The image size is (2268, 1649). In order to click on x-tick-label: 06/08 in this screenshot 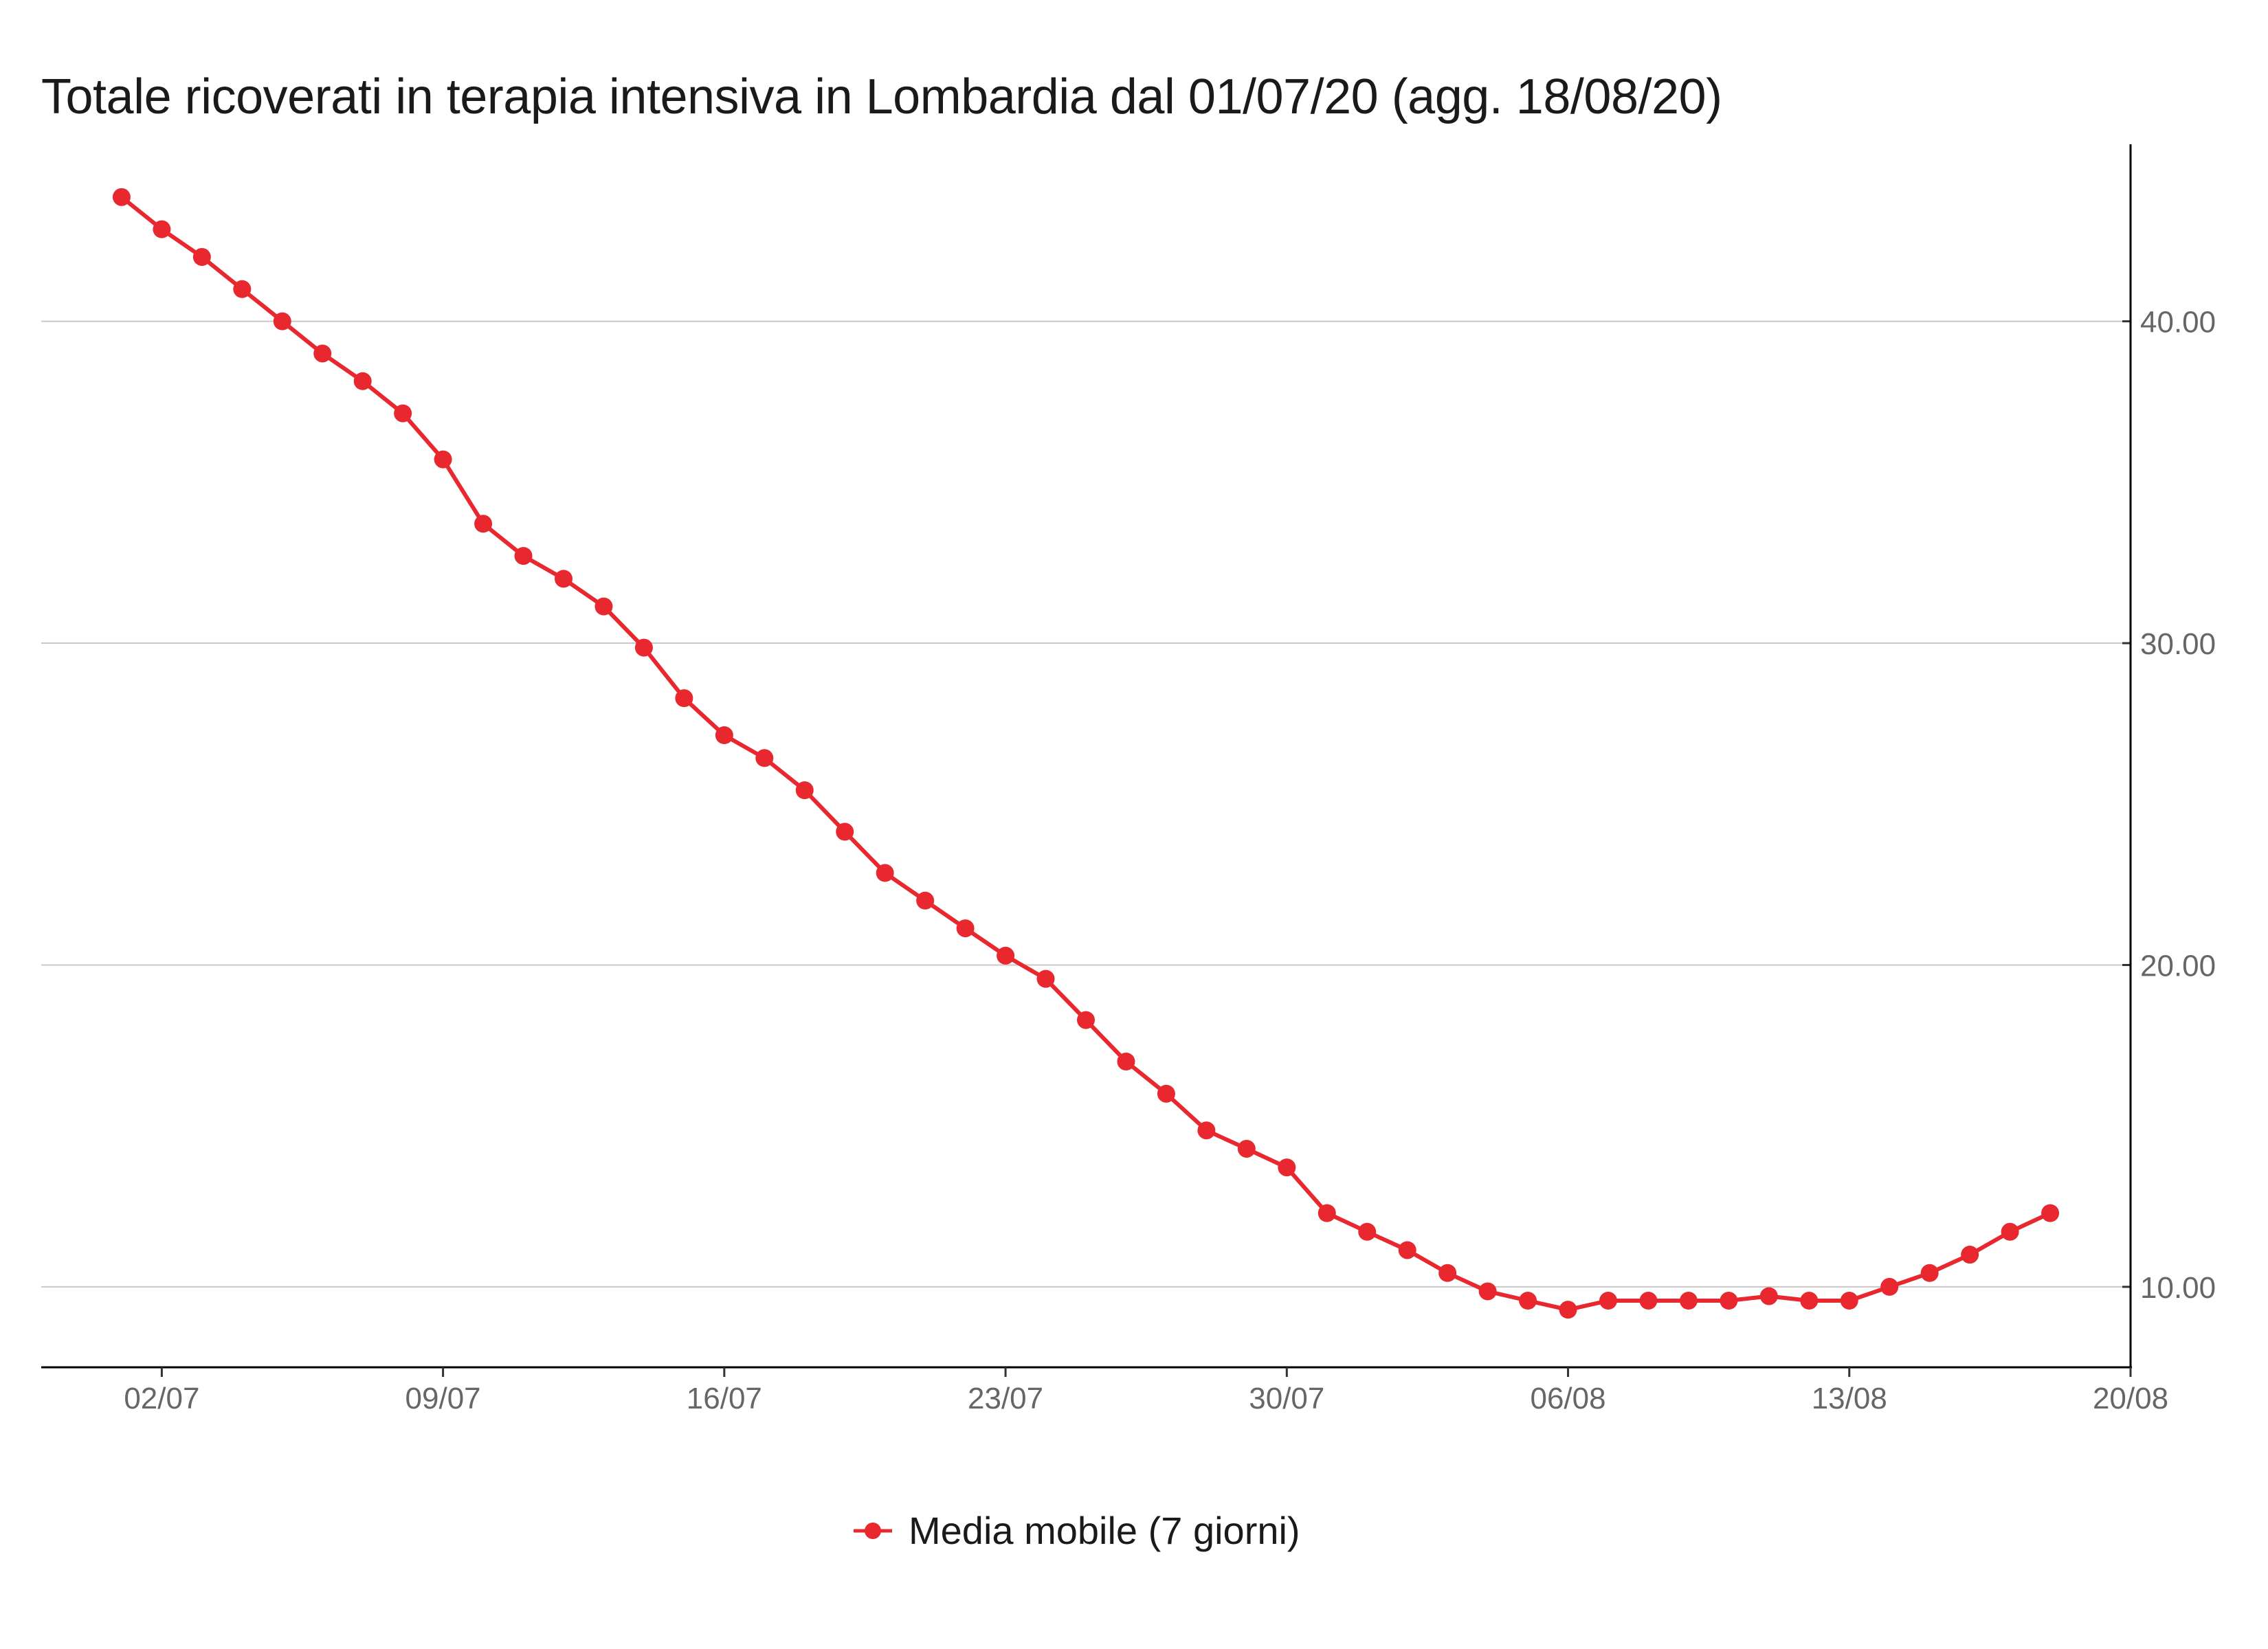, I will do `click(1567, 1398)`.